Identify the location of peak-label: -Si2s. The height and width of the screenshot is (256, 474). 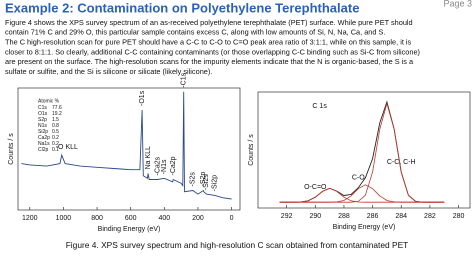
(206, 182).